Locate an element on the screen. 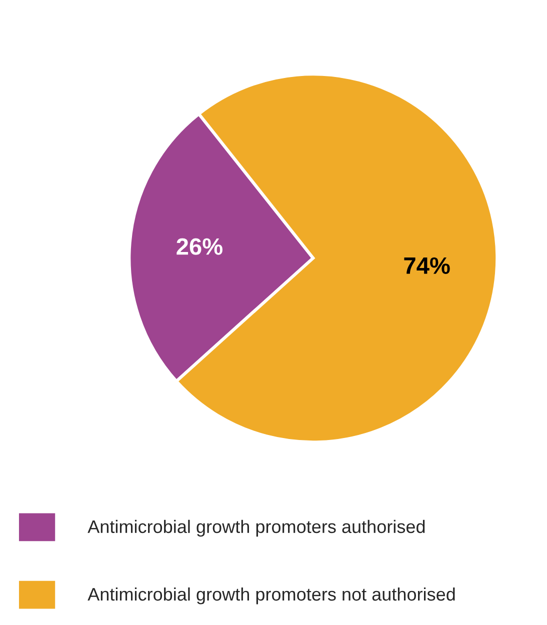 Image resolution: width=547 pixels, height=625 pixels. data-label: 26% is located at coordinates (199, 246).